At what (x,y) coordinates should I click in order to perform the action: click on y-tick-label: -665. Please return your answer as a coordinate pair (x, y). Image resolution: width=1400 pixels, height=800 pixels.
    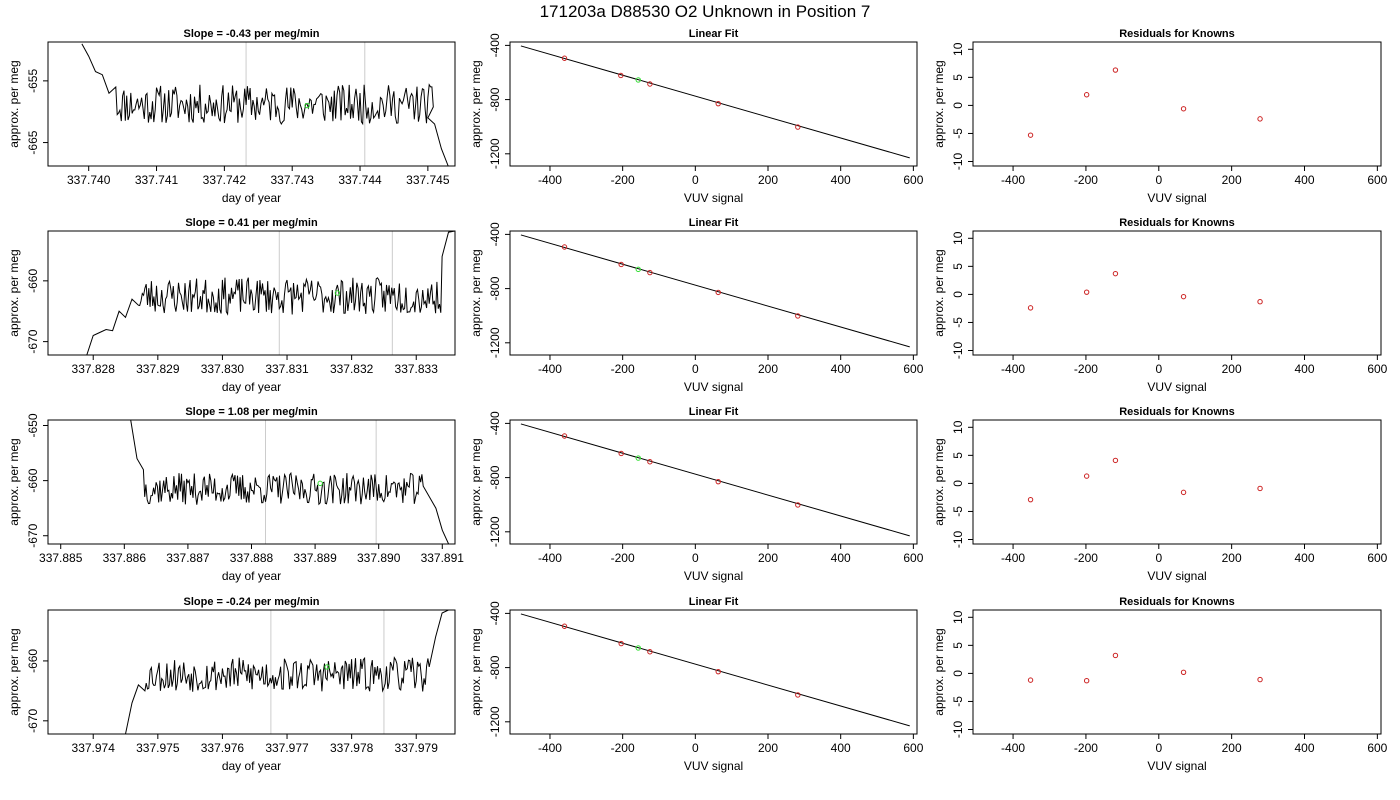
    Looking at the image, I should click on (33, 142).